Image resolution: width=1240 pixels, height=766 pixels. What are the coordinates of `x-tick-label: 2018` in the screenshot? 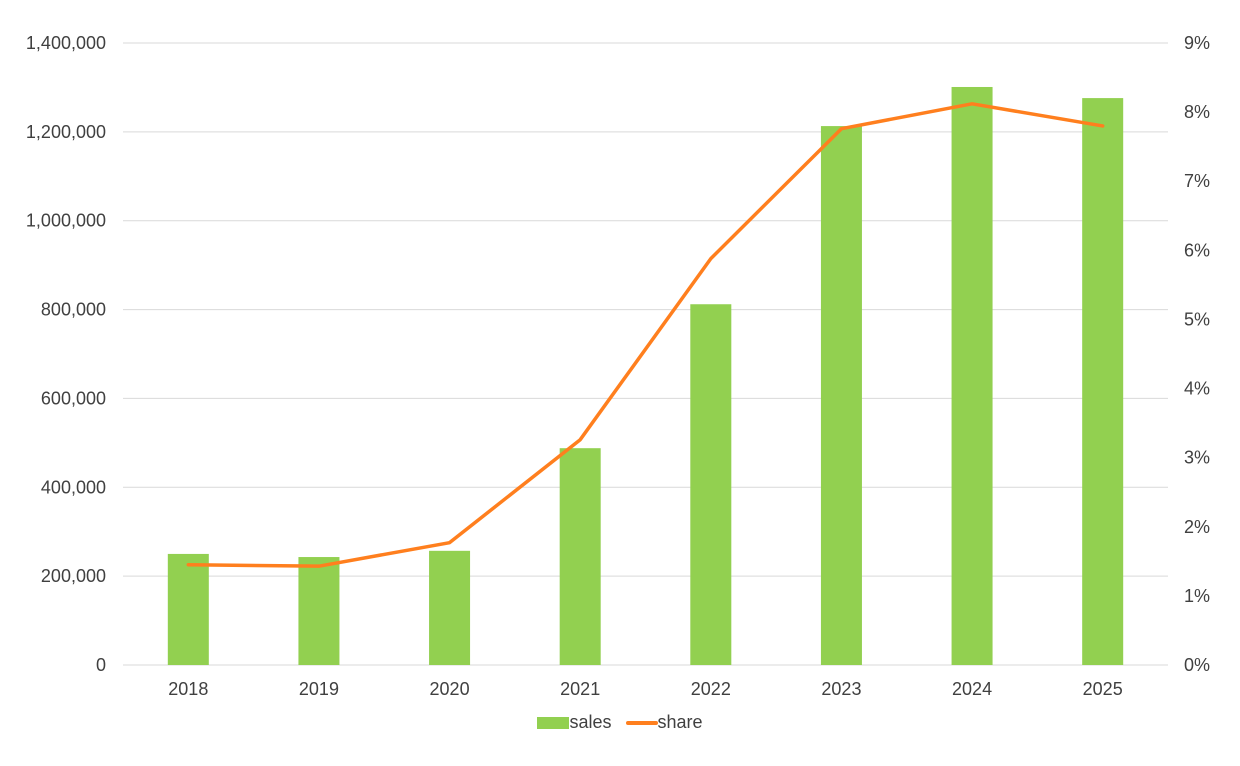 It's located at (188, 689).